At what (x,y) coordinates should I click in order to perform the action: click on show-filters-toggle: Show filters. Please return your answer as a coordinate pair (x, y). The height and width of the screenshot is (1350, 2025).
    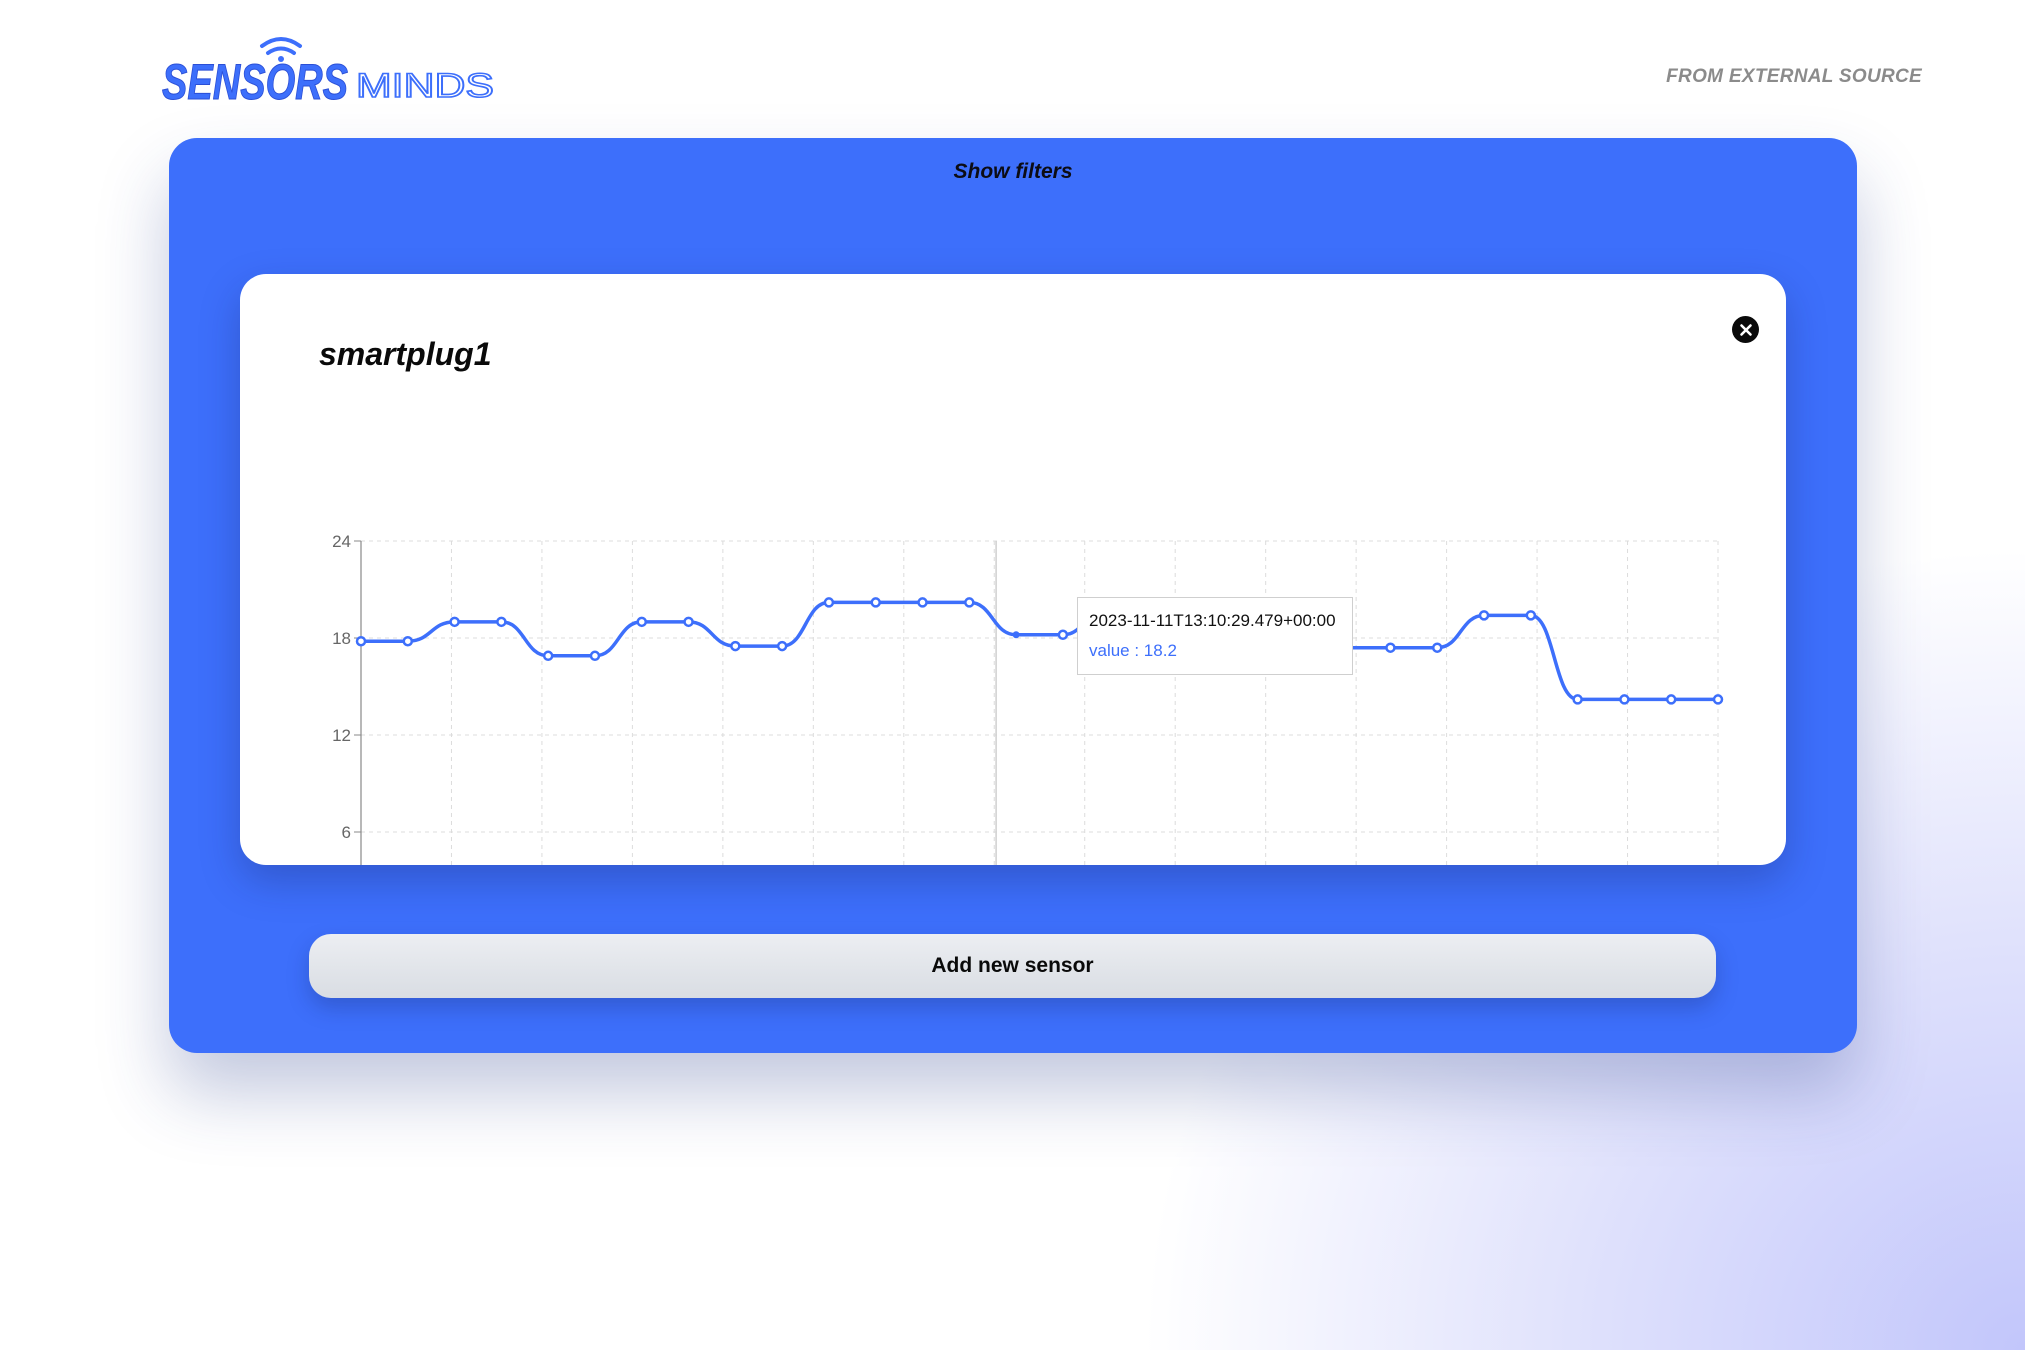
    Looking at the image, I should click on (1013, 171).